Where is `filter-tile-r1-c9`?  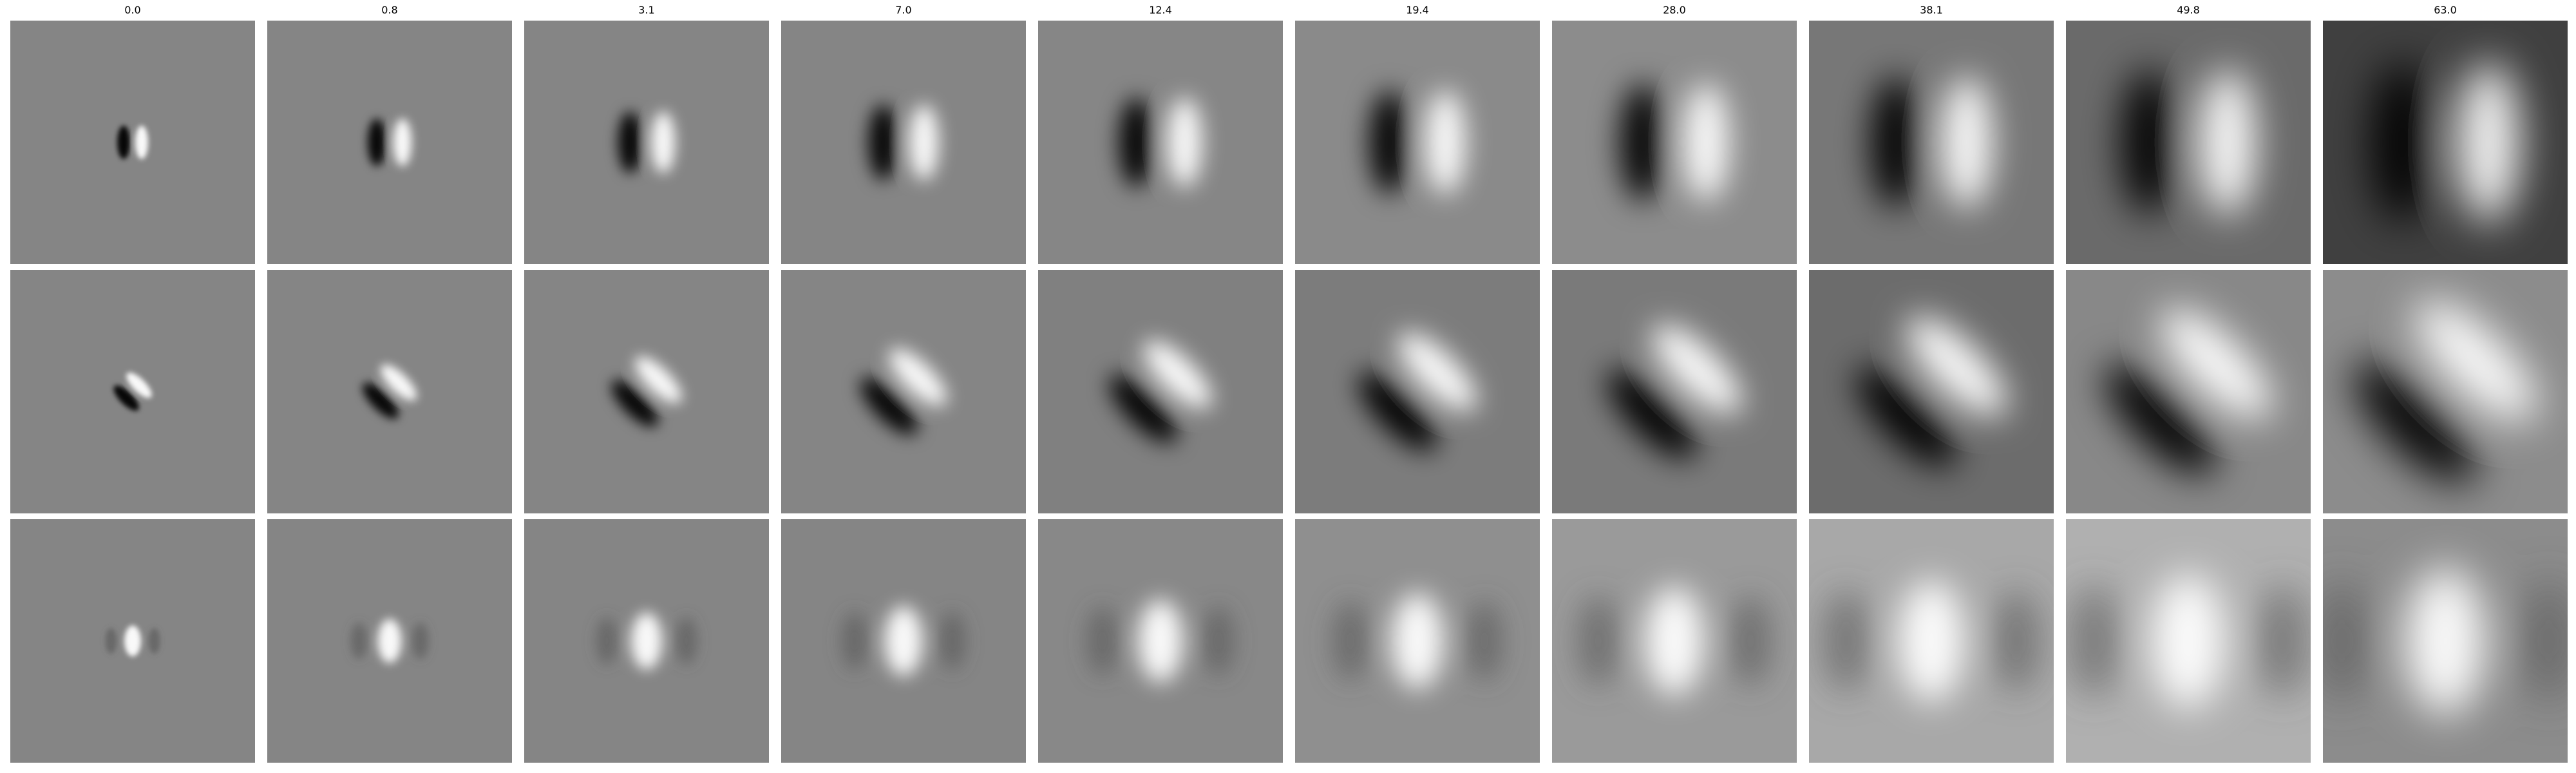 filter-tile-r1-c9 is located at coordinates (2188, 142).